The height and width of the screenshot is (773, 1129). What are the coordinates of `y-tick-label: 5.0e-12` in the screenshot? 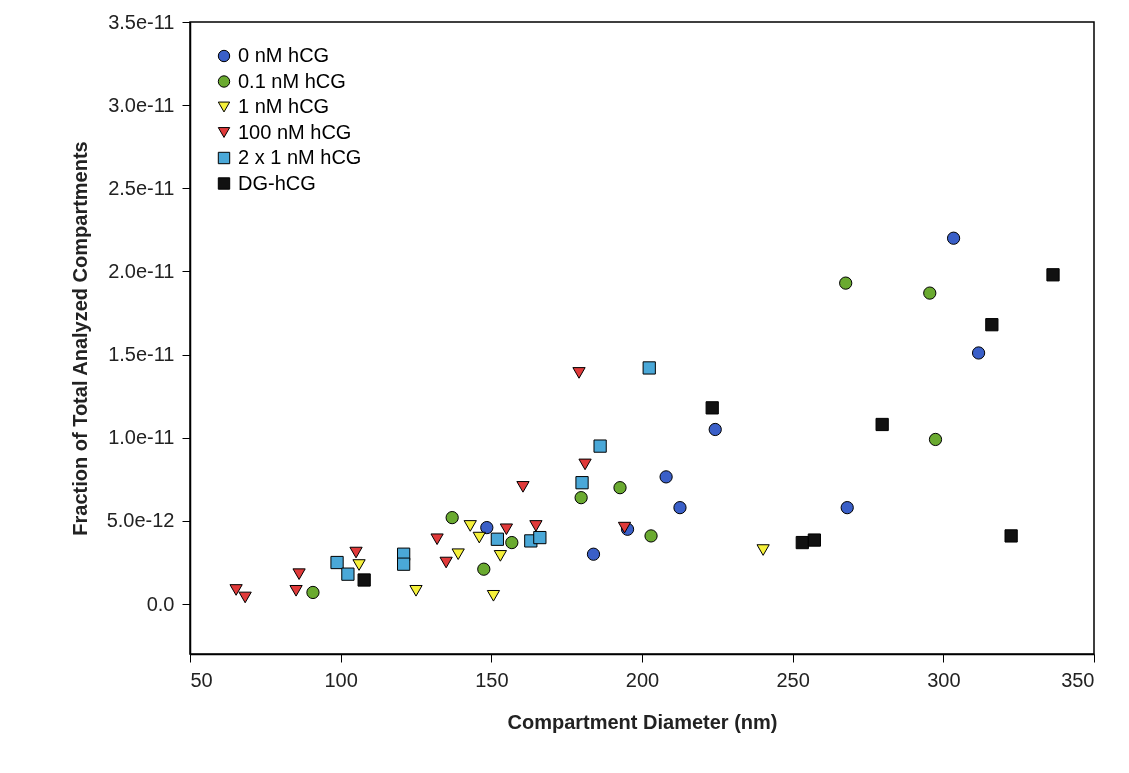 It's located at (140, 520).